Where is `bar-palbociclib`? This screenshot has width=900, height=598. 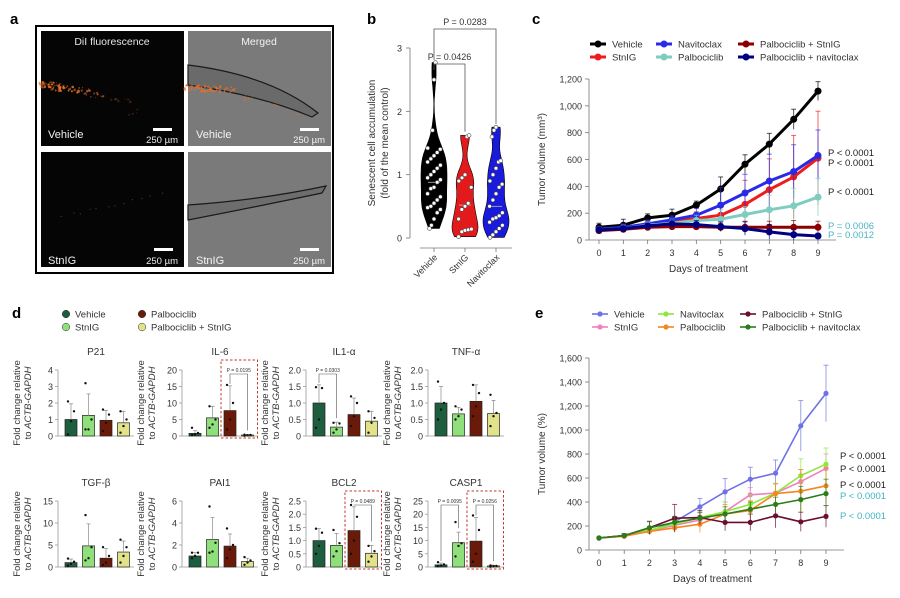 bar-palbociclib is located at coordinates (230, 423).